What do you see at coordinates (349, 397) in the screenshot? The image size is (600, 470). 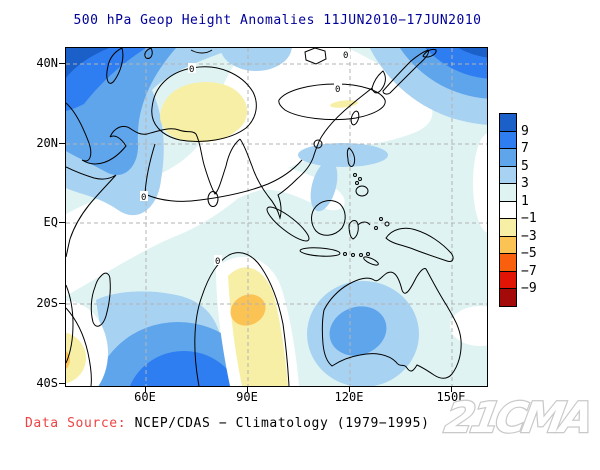 I see `x-axis-label-120e: 120E` at bounding box center [349, 397].